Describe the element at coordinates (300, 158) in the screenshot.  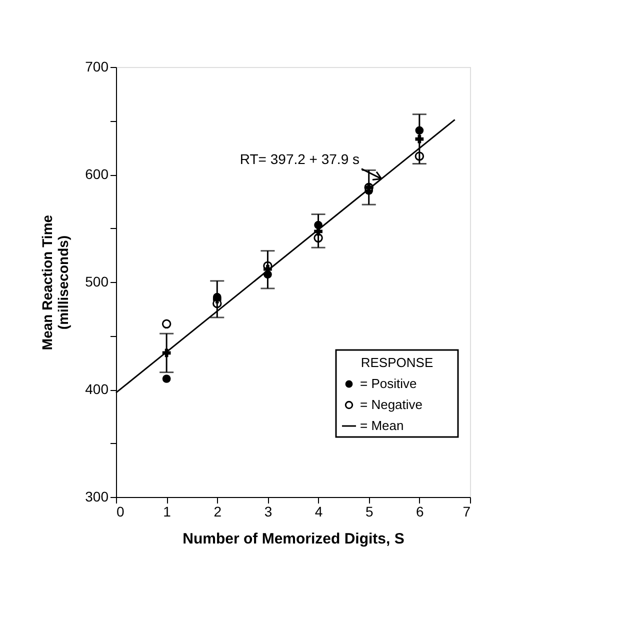
I see `annotation: RT= 397.2 + 37.9 s` at that location.